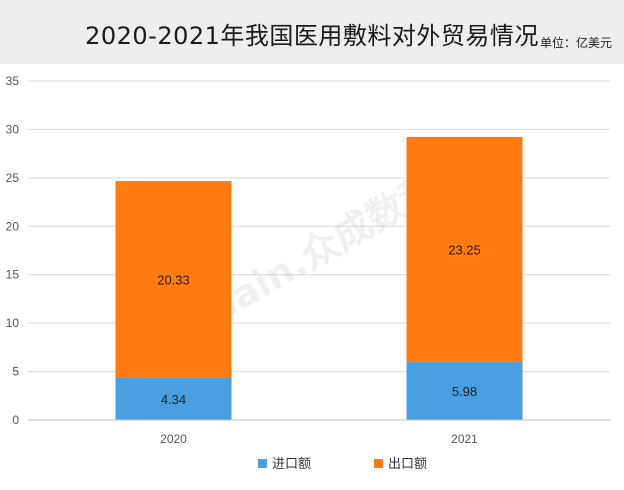 The image size is (624, 490). Describe the element at coordinates (13, 81) in the screenshot. I see `y-tick-label: 35` at that location.